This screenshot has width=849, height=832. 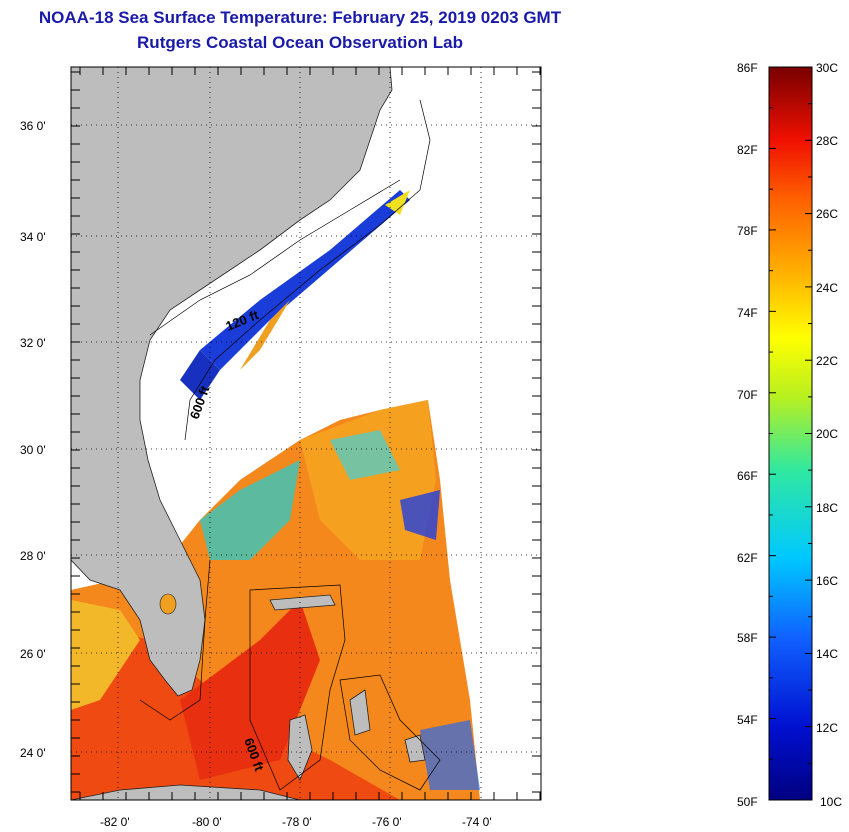 I want to click on lon-label: -74 0', so click(x=477, y=822).